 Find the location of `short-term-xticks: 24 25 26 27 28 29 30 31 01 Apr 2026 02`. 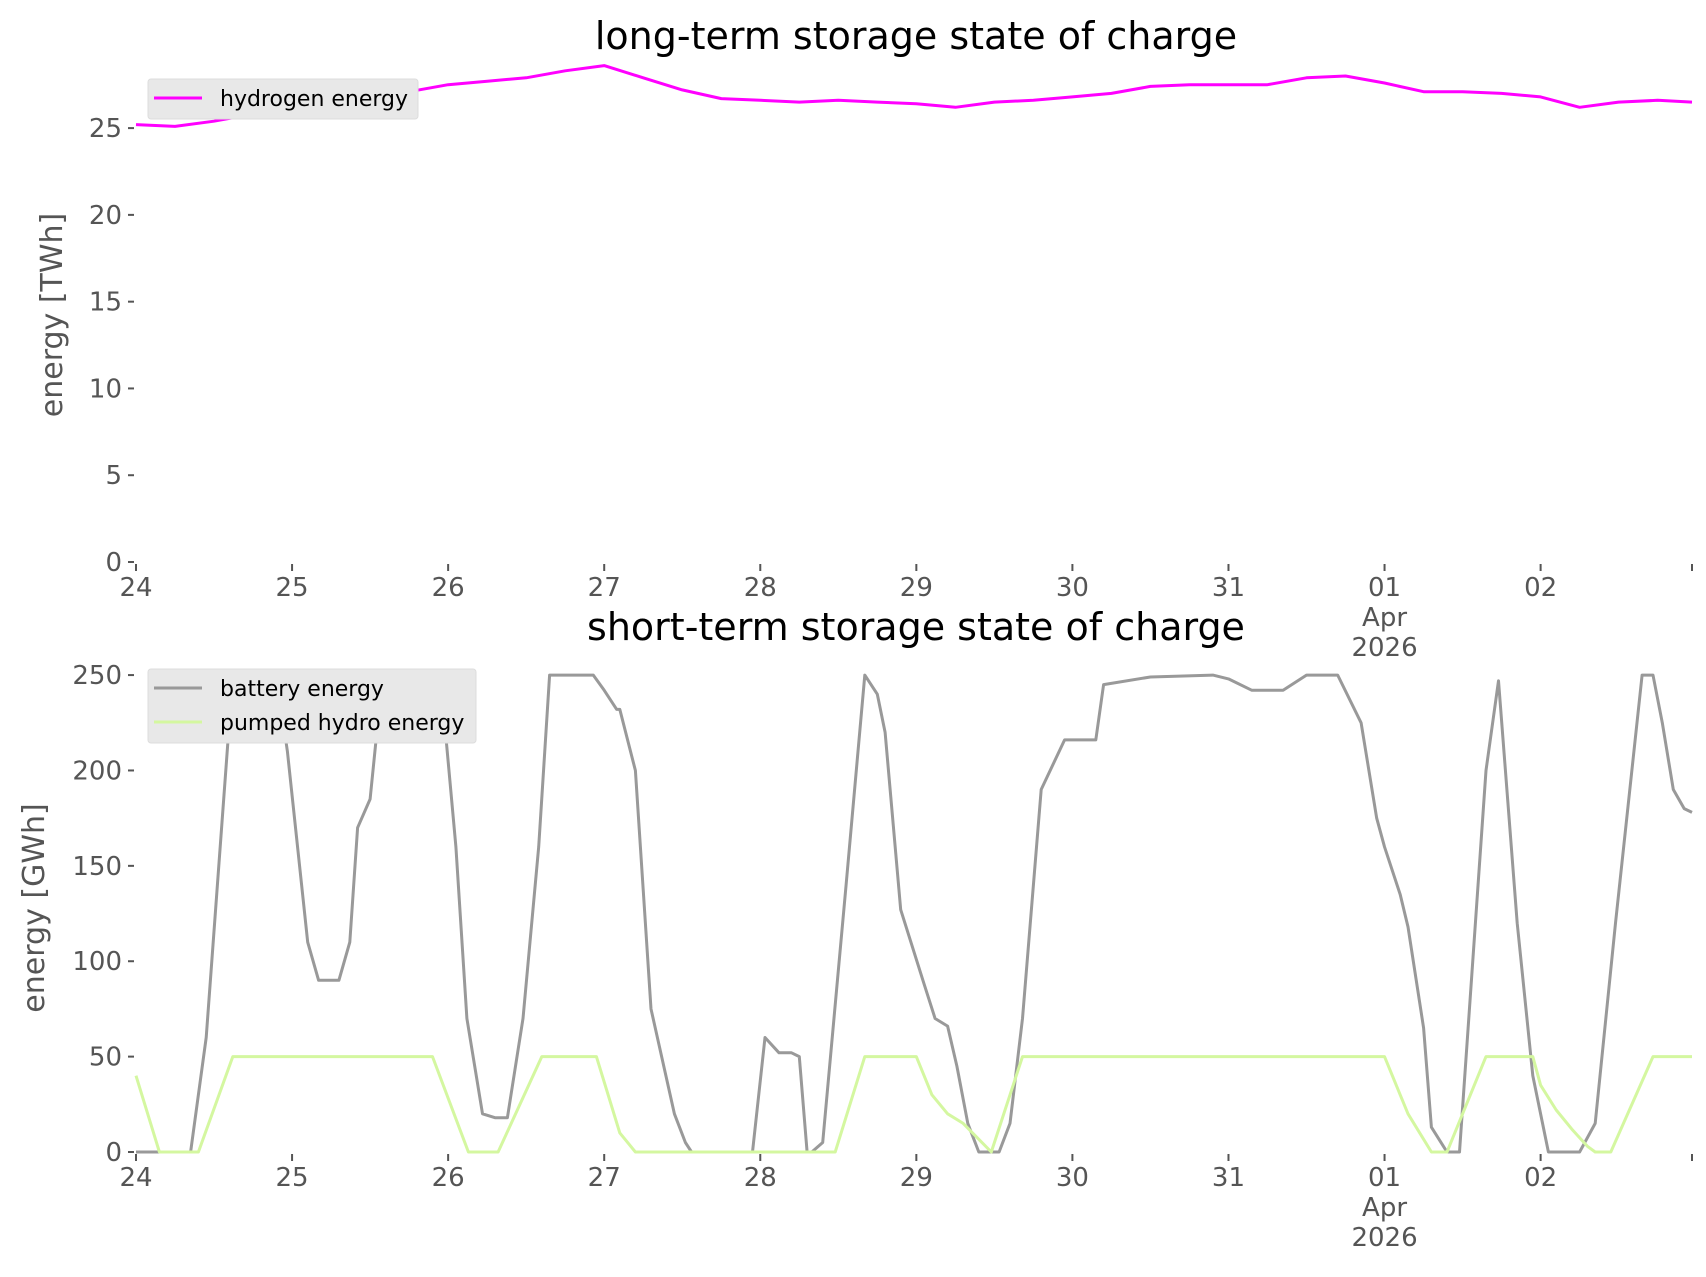

short-term-xticks: 24 25 26 27 28 29 30 31 01 Apr 2026 02 is located at coordinates (906, 1203).